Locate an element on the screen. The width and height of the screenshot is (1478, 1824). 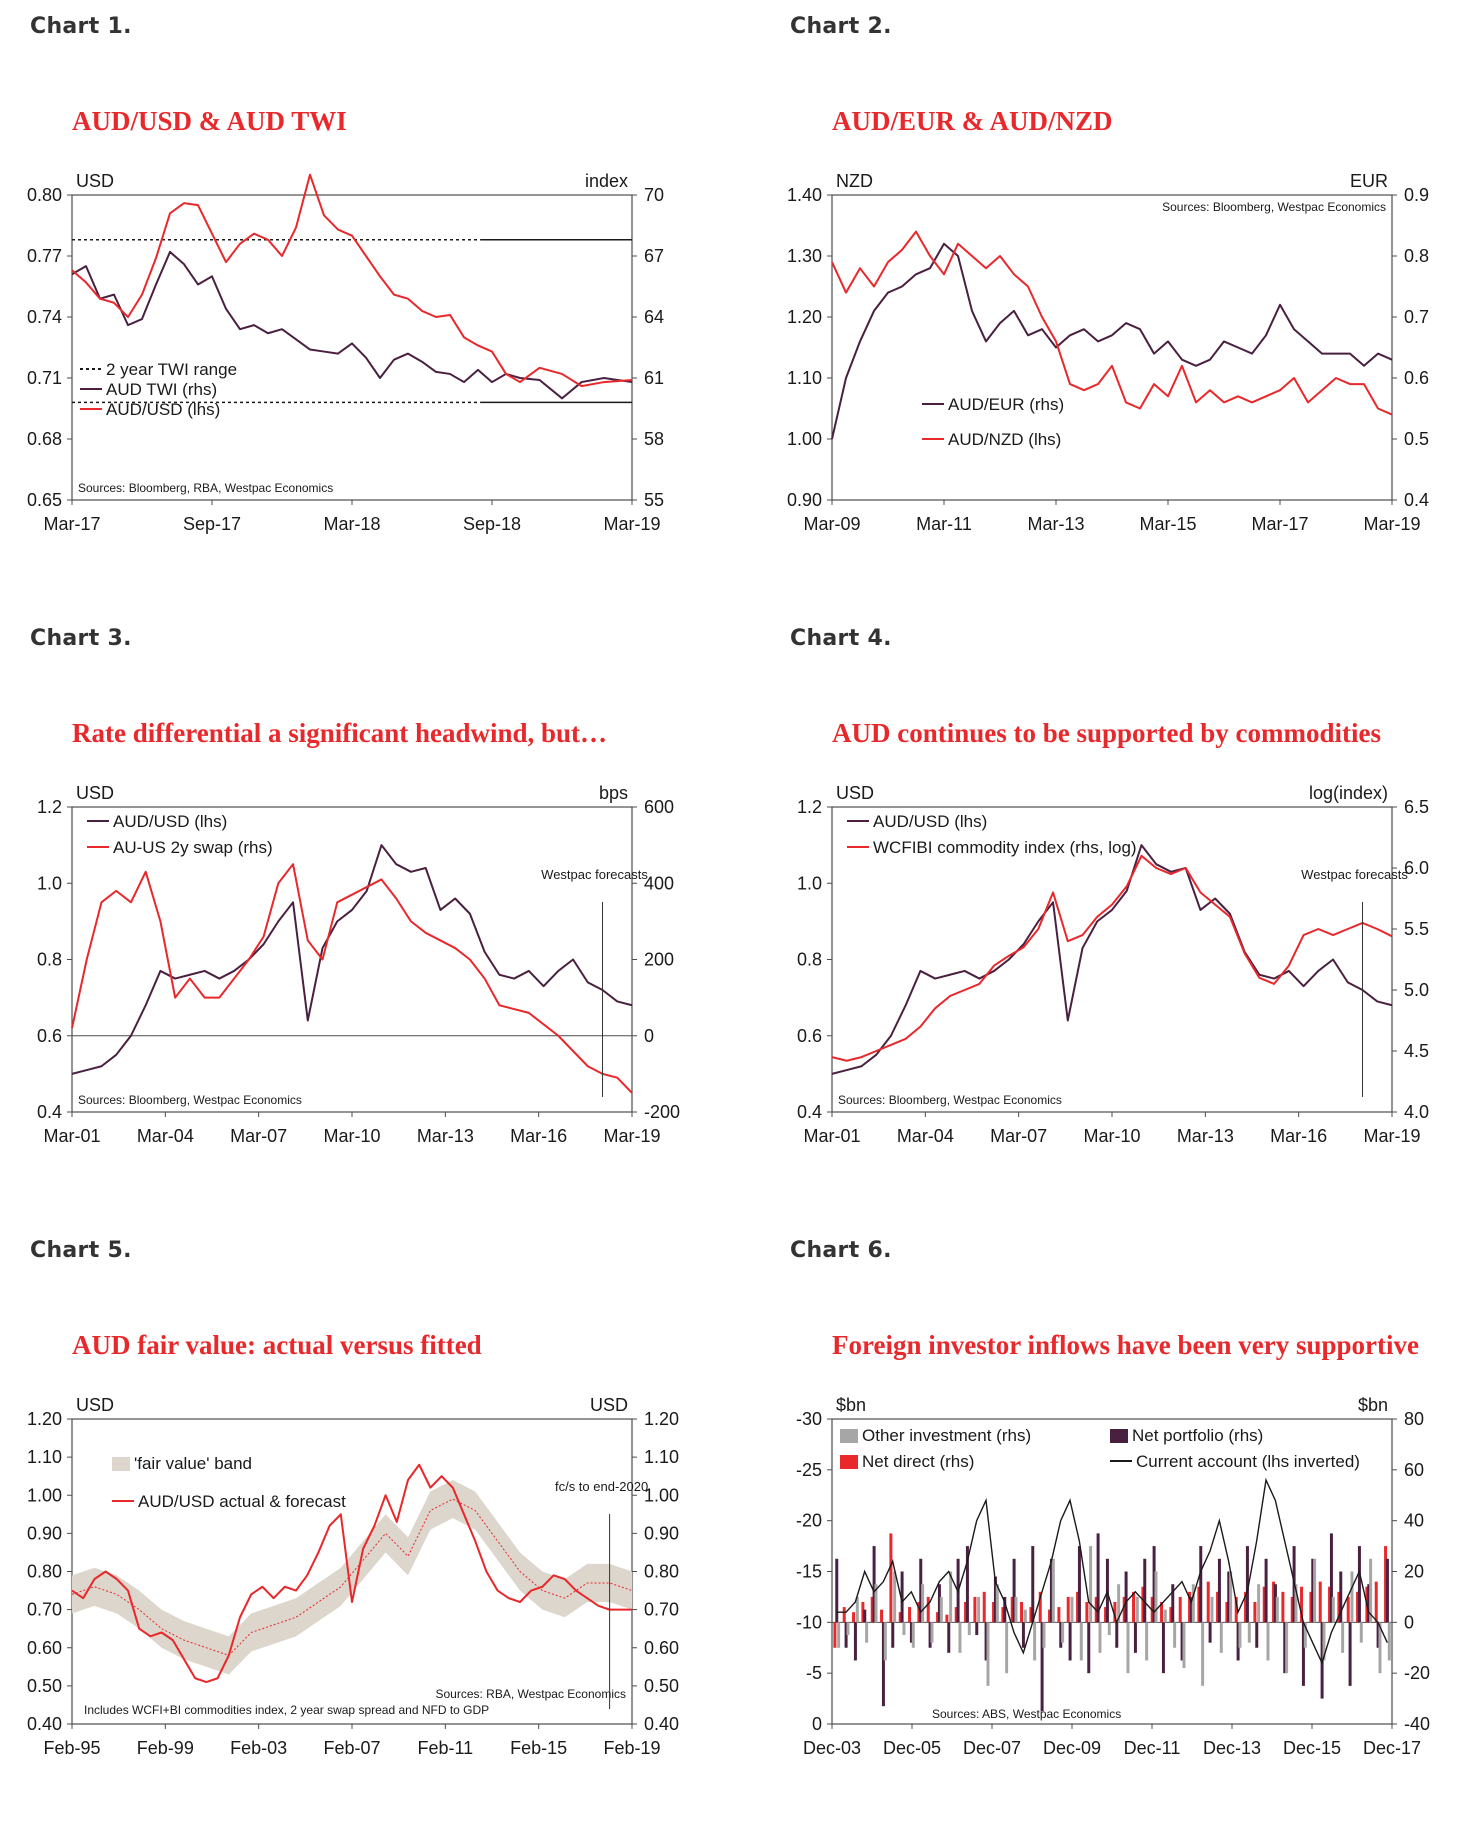
chart-title: AUD/EUR & AUD/NZD is located at coordinates (972, 121).